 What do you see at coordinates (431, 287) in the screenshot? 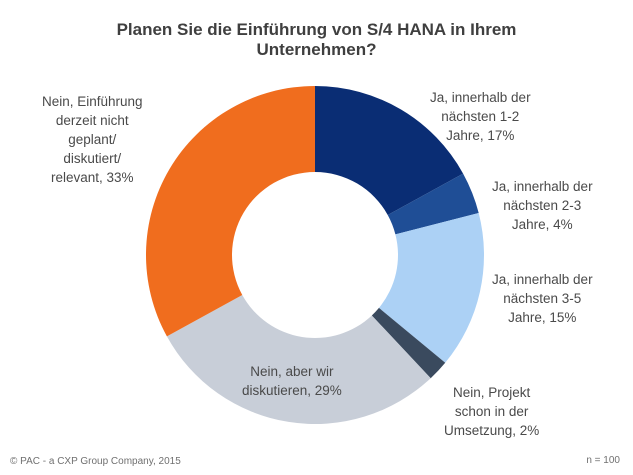
I see `donut-segment-ja-3-5-jahre` at bounding box center [431, 287].